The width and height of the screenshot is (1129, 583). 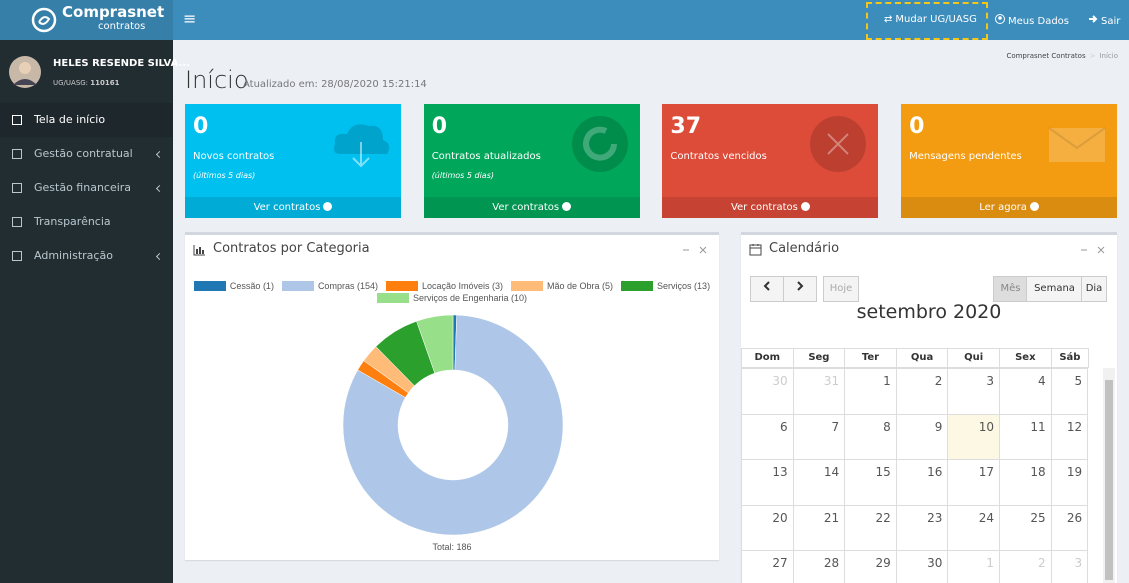 I want to click on total-label: Total: 186, so click(x=452, y=547).